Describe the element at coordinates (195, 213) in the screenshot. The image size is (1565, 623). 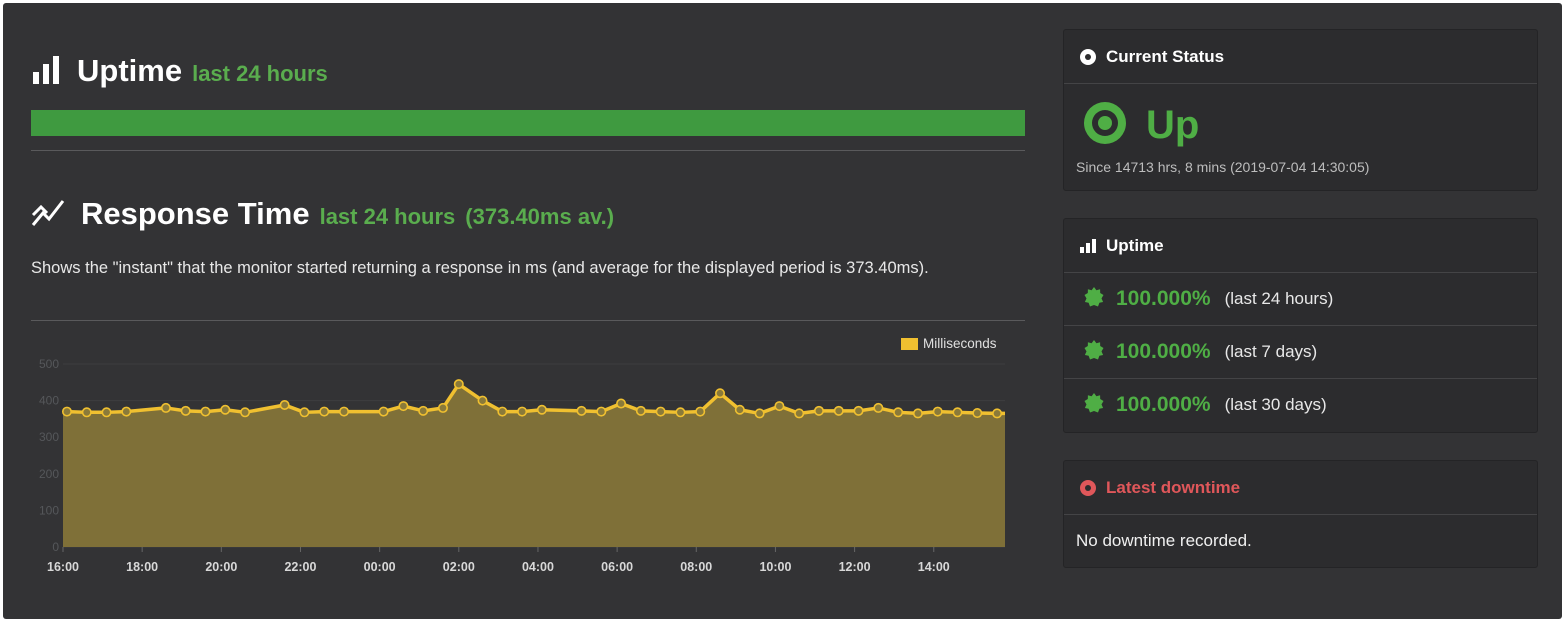
I see `response-title: Response Time` at that location.